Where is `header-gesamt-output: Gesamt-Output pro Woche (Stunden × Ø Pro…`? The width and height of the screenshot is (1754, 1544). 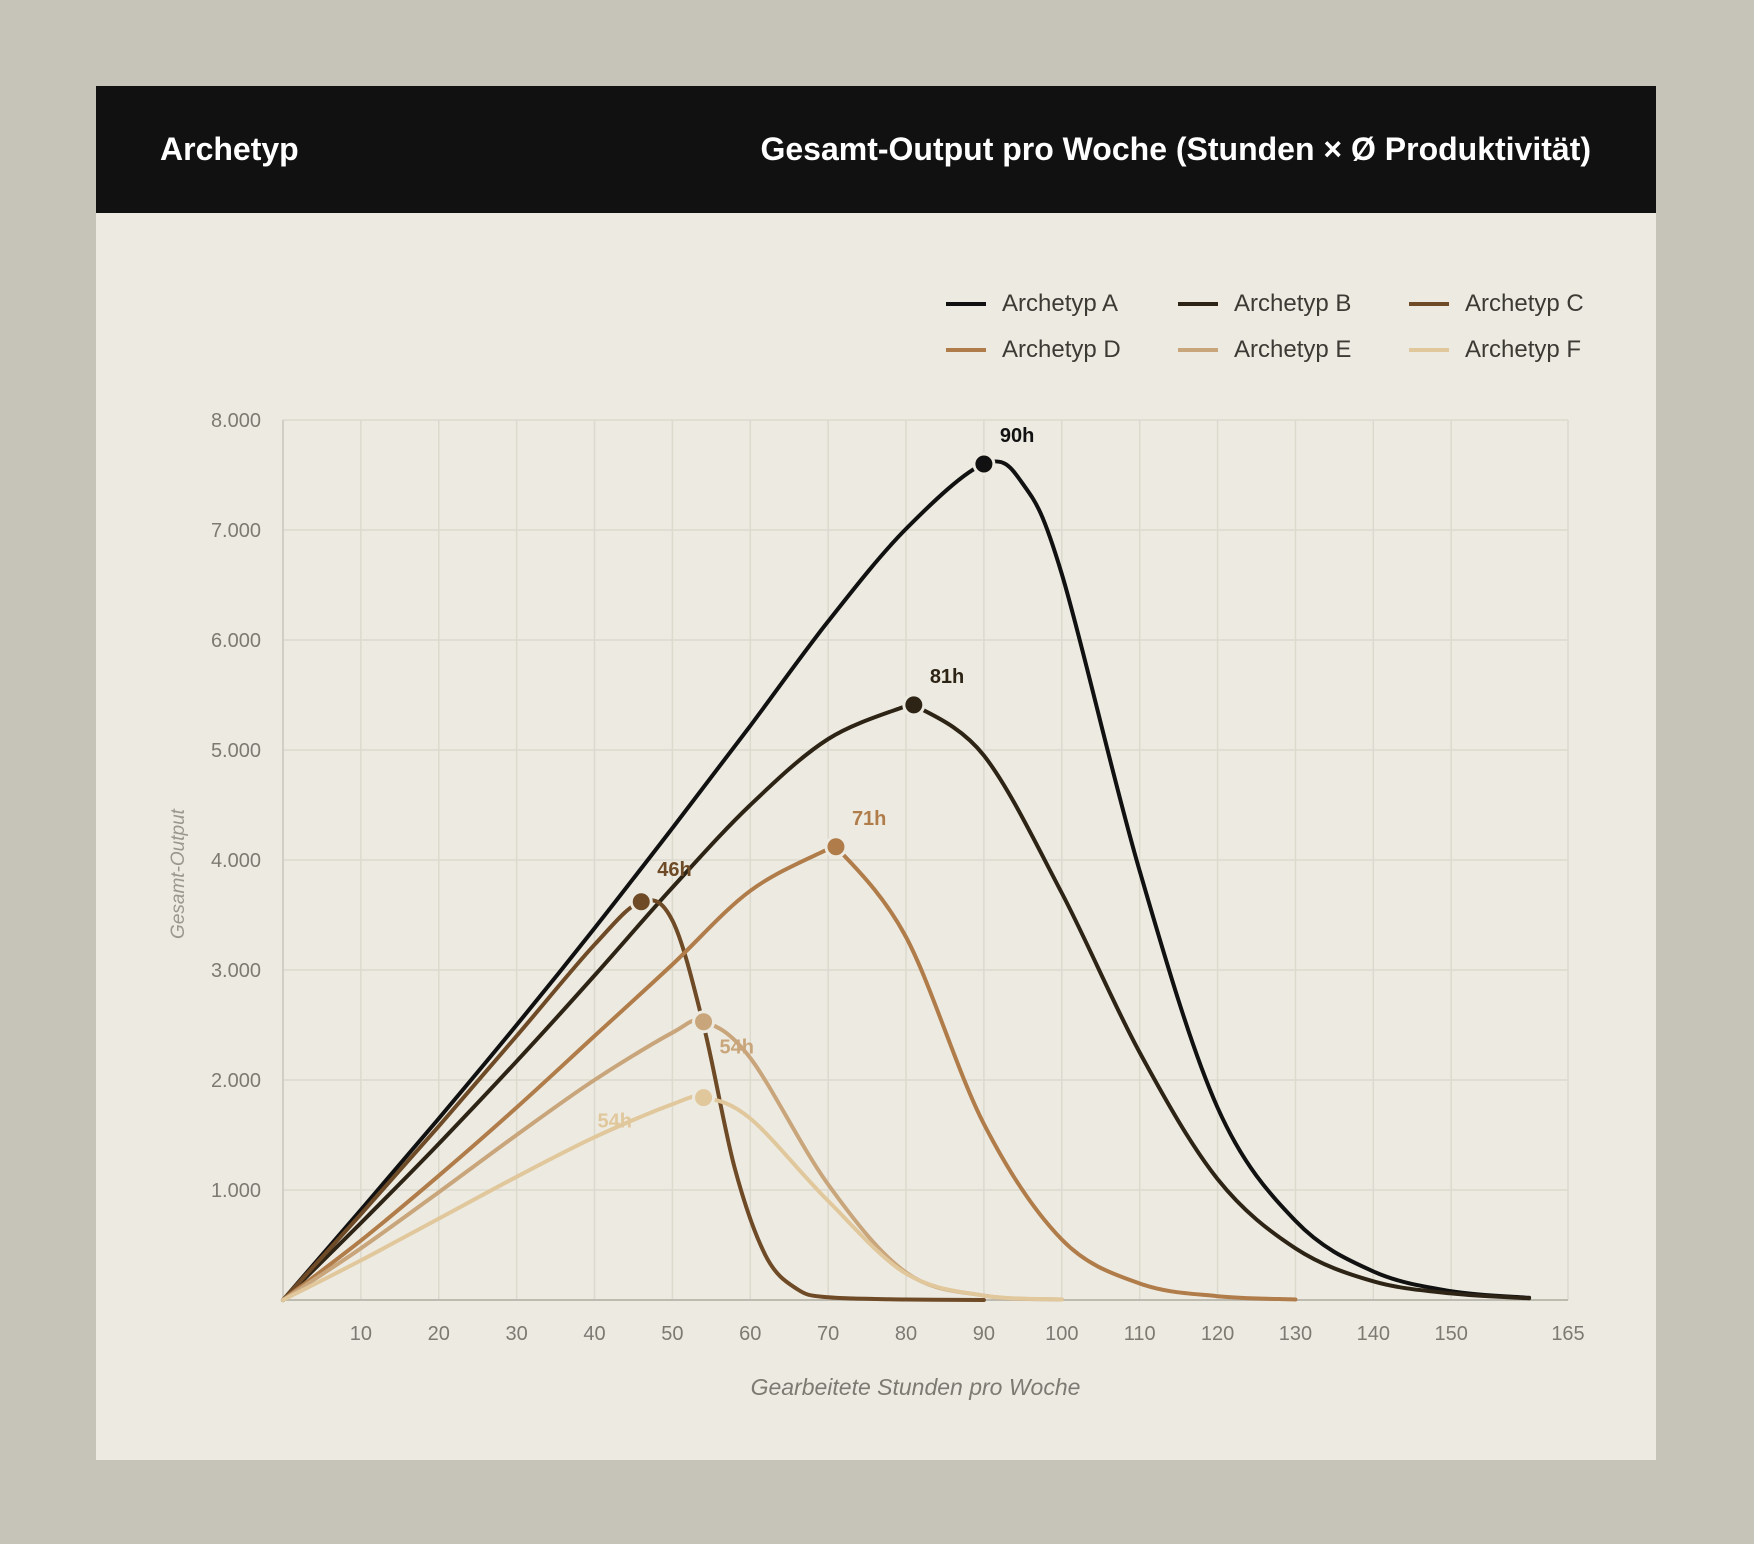 header-gesamt-output: Gesamt-Output pro Woche (Stunden × Ø Pro… is located at coordinates (1175, 149).